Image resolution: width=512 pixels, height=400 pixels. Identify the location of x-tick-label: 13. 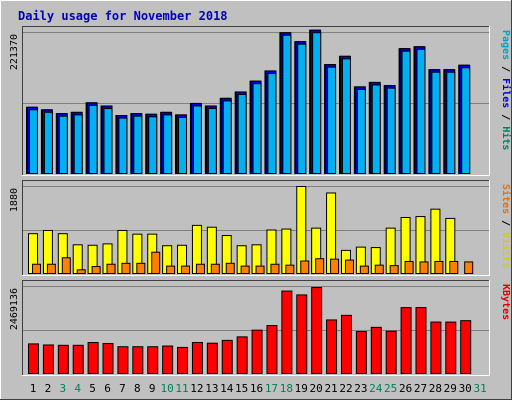
(211, 388).